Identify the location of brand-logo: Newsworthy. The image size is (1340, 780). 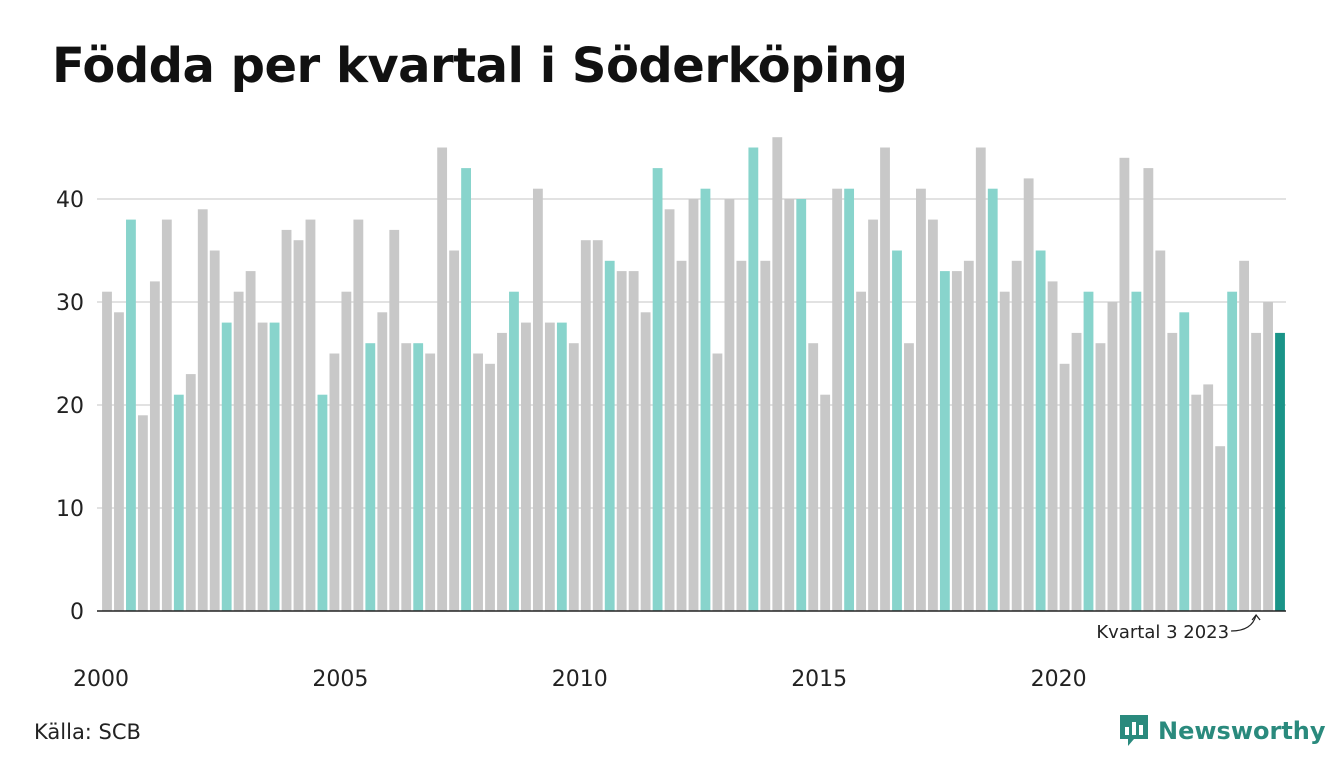
(1222, 731).